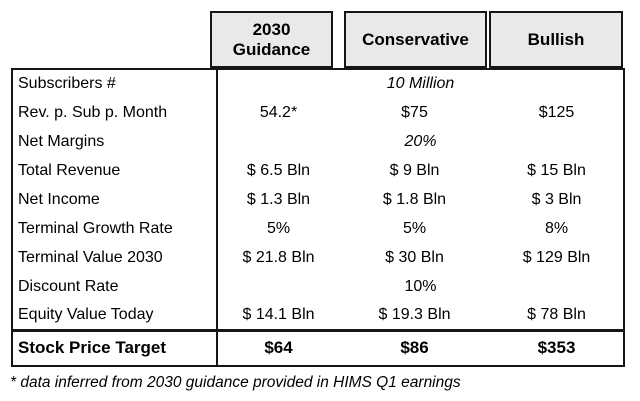 Image resolution: width=640 pixels, height=401 pixels. I want to click on row-label: Discount Rate, so click(115, 286).